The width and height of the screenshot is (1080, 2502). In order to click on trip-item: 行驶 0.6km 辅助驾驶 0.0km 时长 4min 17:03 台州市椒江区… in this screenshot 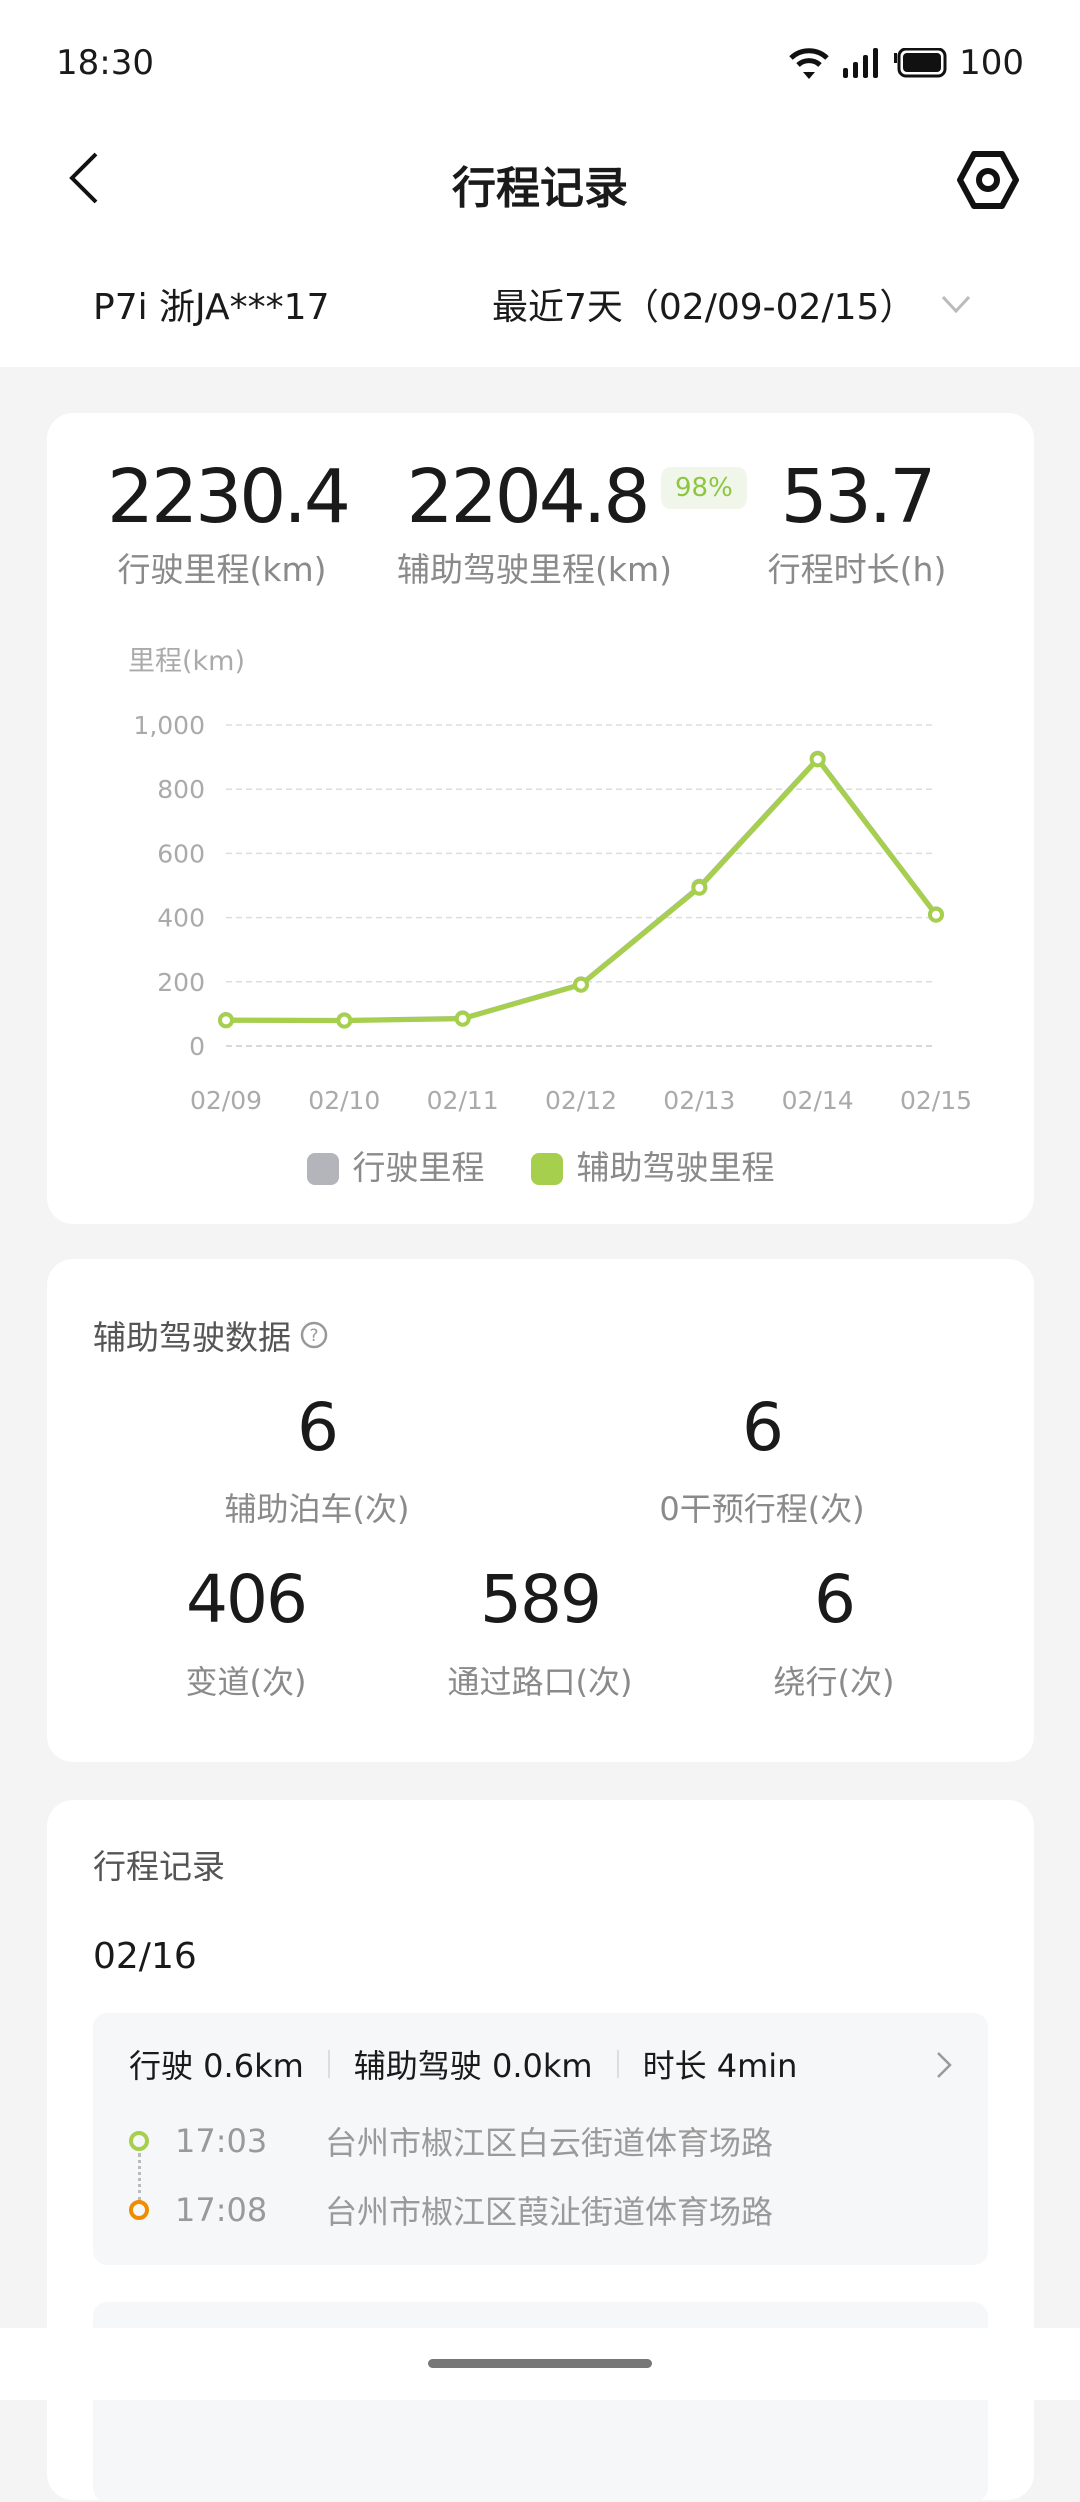, I will do `click(540, 2139)`.